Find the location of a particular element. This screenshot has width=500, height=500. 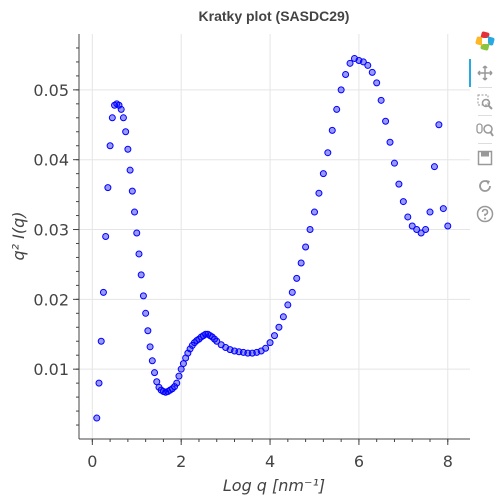

x-tick-label: 0 is located at coordinates (92, 461).